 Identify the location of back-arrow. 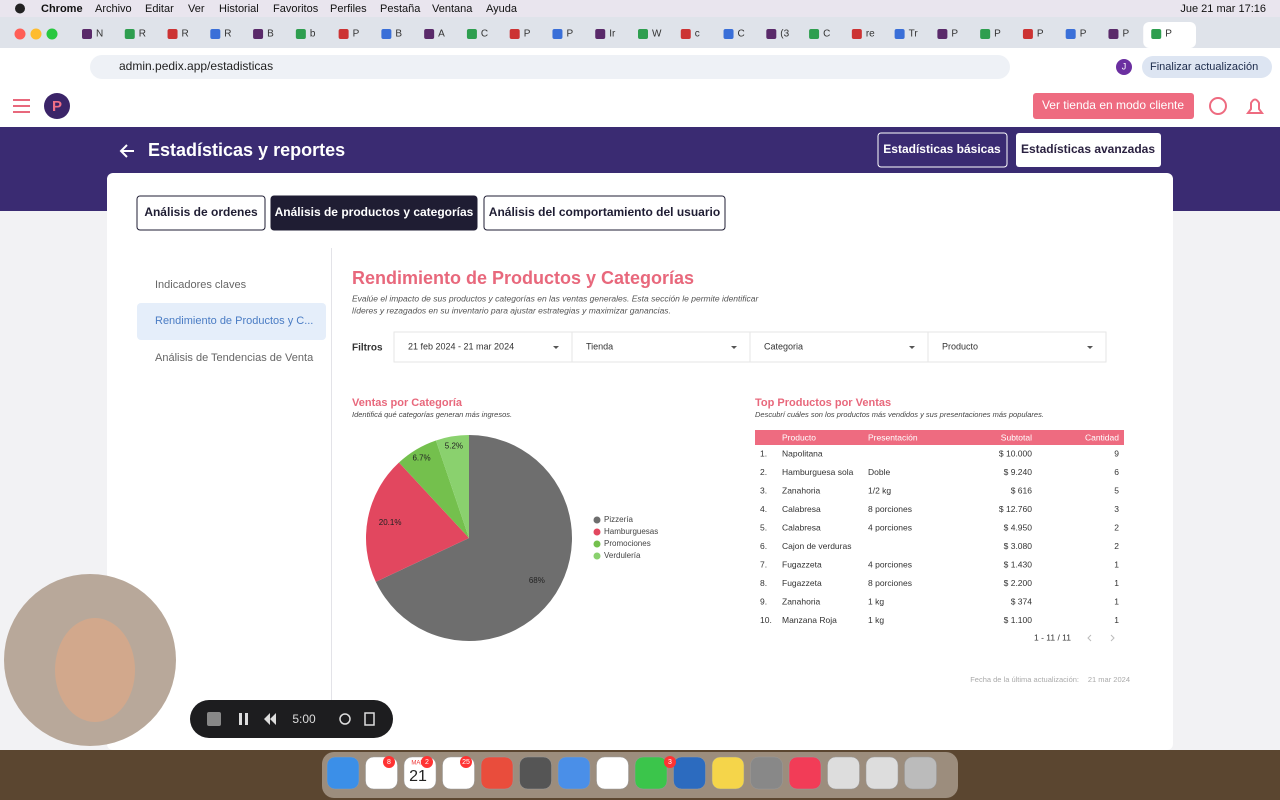
(126, 151).